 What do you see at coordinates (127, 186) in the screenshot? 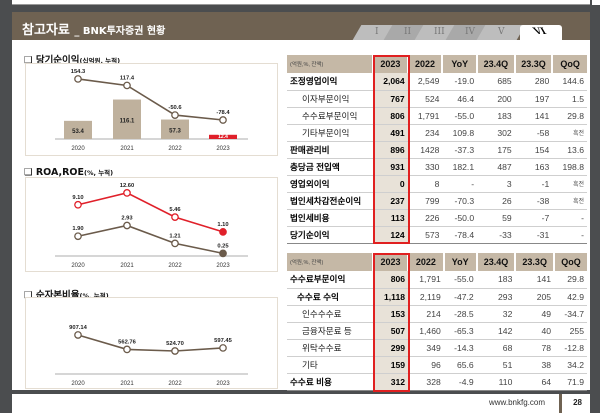
I see `point-data-label: 12.60` at bounding box center [127, 186].